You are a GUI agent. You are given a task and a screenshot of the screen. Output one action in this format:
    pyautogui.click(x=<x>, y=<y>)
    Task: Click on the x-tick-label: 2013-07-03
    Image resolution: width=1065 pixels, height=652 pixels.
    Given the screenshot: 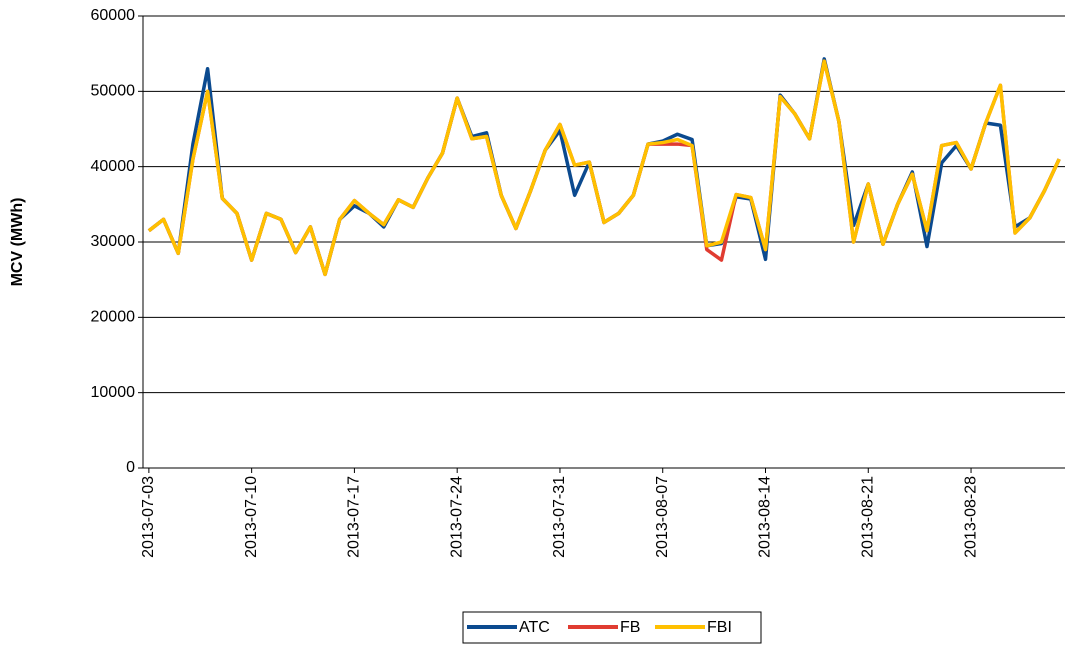 What is the action you would take?
    pyautogui.click(x=148, y=517)
    